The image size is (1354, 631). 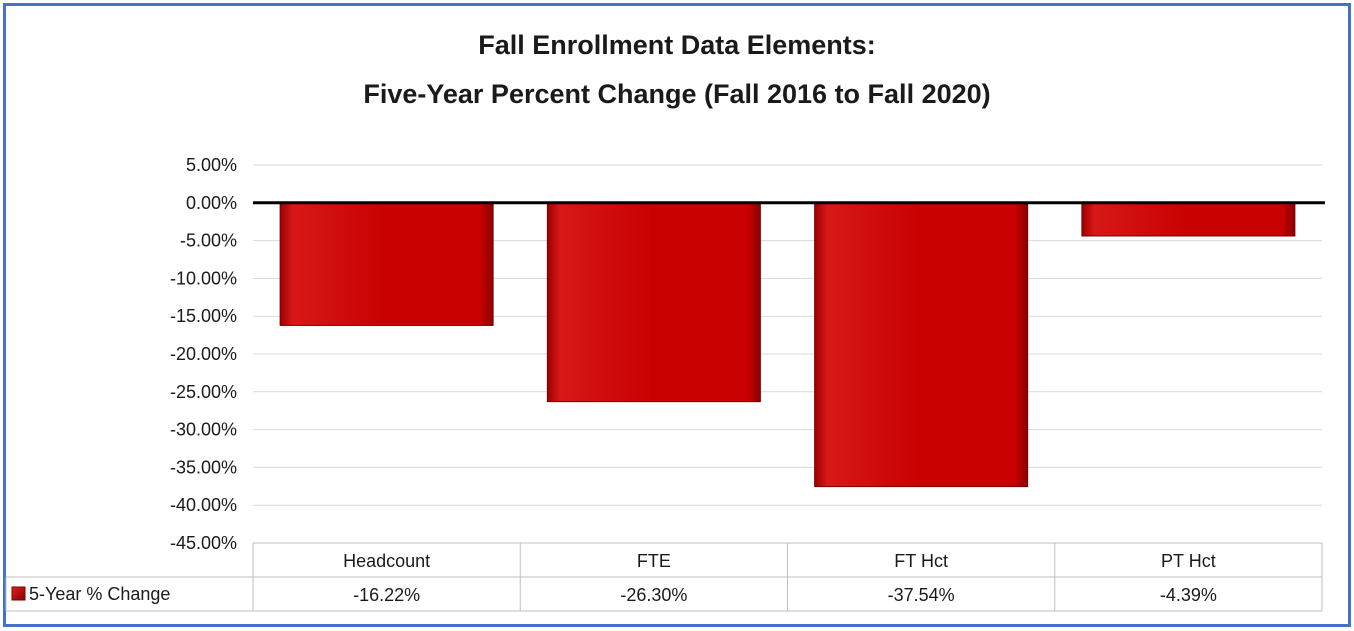 I want to click on y-tick-label: -5.00%, so click(x=208, y=241).